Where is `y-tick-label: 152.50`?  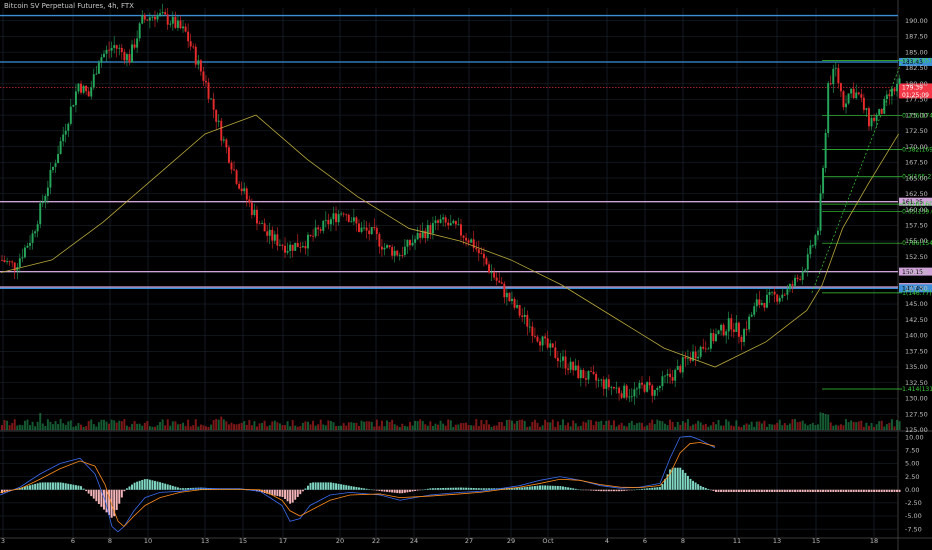
y-tick-label: 152.50 is located at coordinates (916, 257).